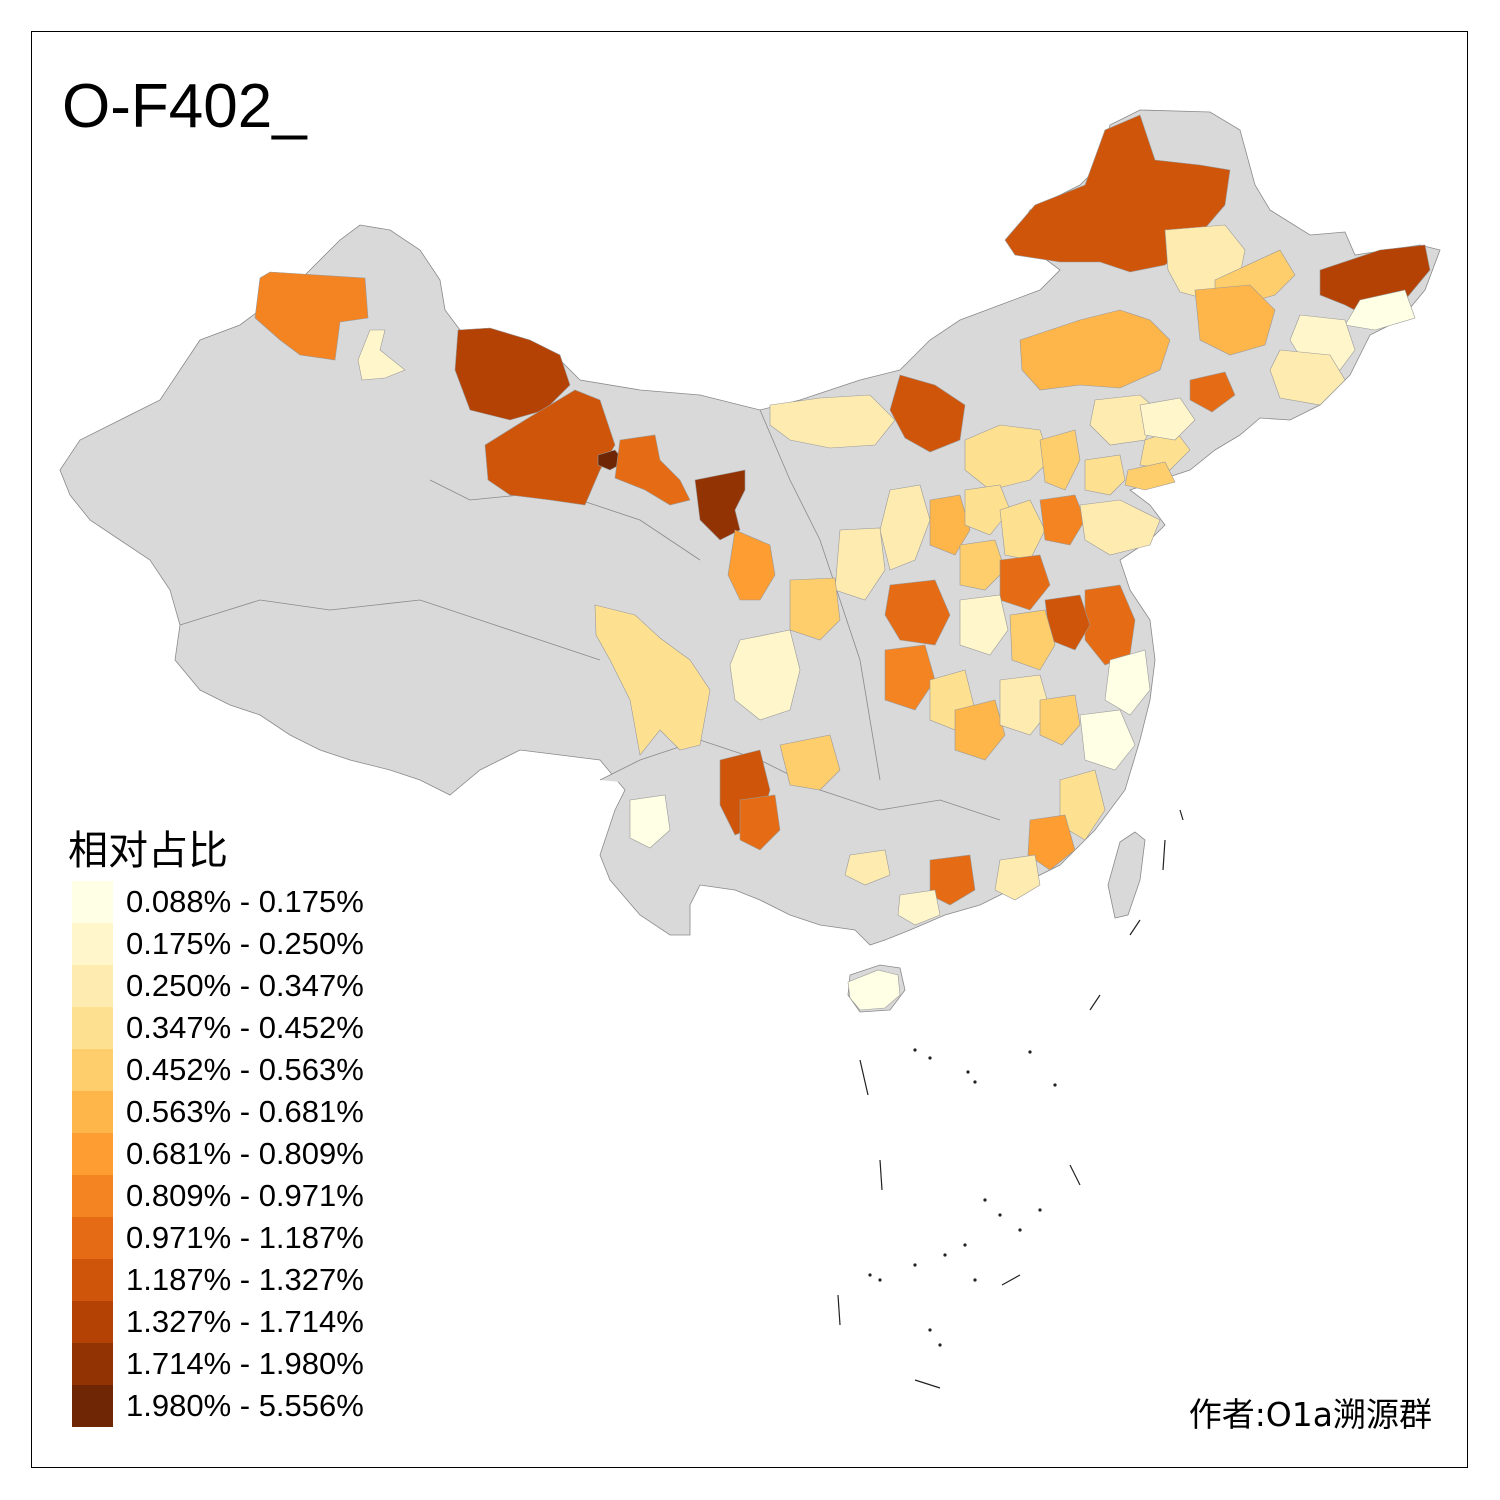  I want to click on author-credit: 作者:O1a溯源群, so click(1310, 1414).